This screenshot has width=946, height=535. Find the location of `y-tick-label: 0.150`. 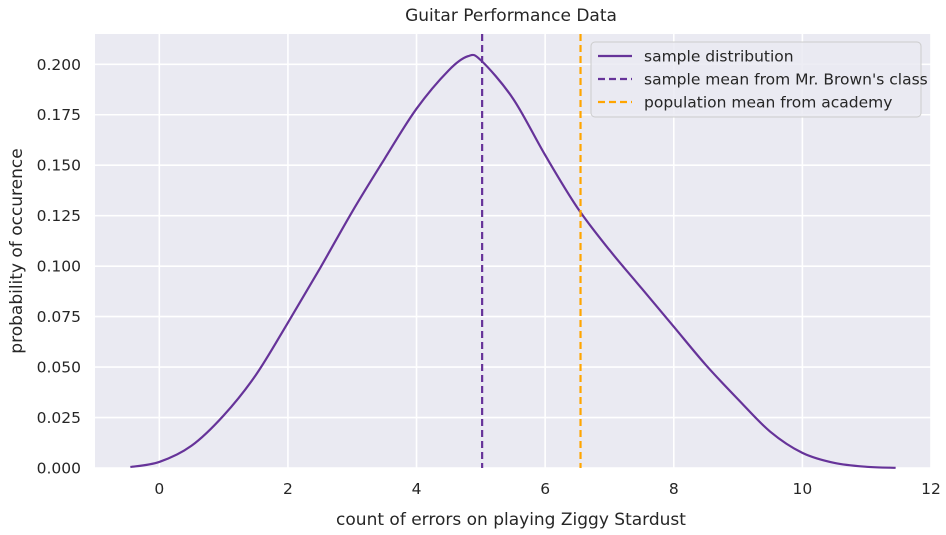

y-tick-label: 0.150 is located at coordinates (59, 166).